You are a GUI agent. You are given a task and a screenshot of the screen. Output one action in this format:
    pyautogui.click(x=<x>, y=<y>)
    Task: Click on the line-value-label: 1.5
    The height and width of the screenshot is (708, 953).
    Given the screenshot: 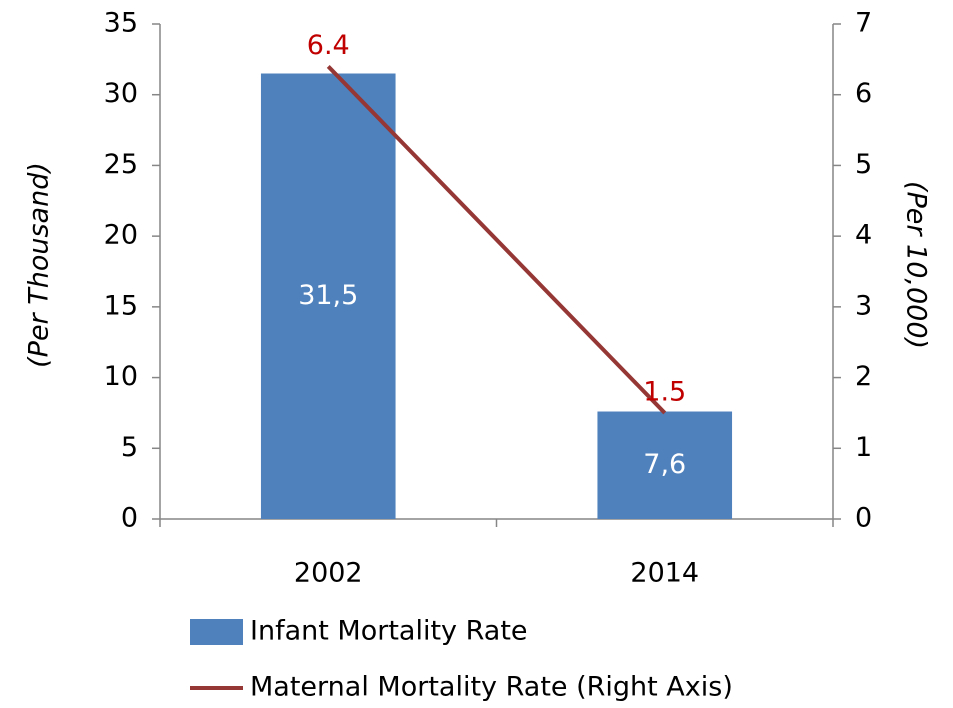 What is the action you would take?
    pyautogui.click(x=664, y=391)
    